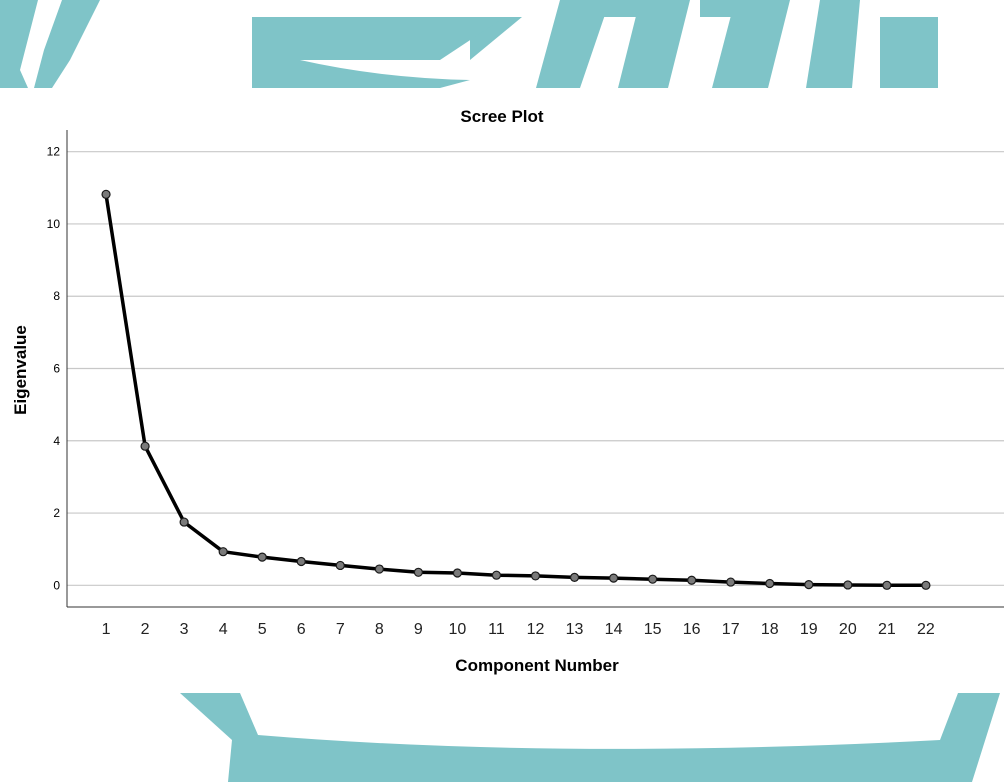 Image resolution: width=1004 pixels, height=782 pixels. What do you see at coordinates (537, 665) in the screenshot?
I see `x-axis-title: Component Number` at bounding box center [537, 665].